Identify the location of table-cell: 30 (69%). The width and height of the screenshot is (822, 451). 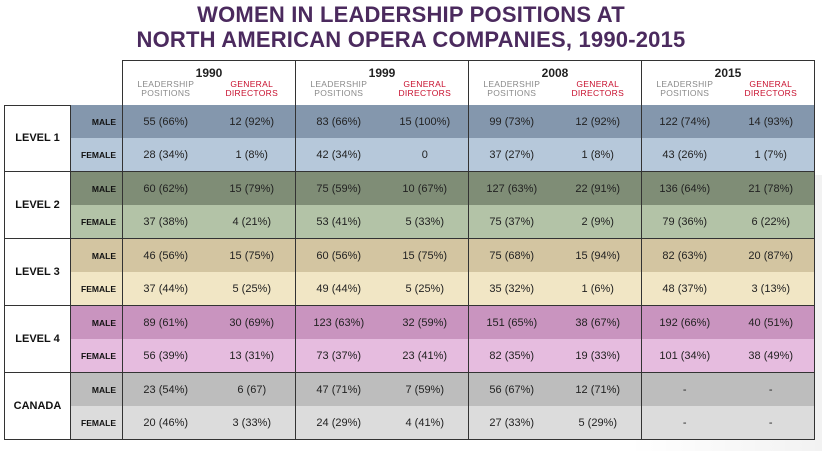
(252, 322).